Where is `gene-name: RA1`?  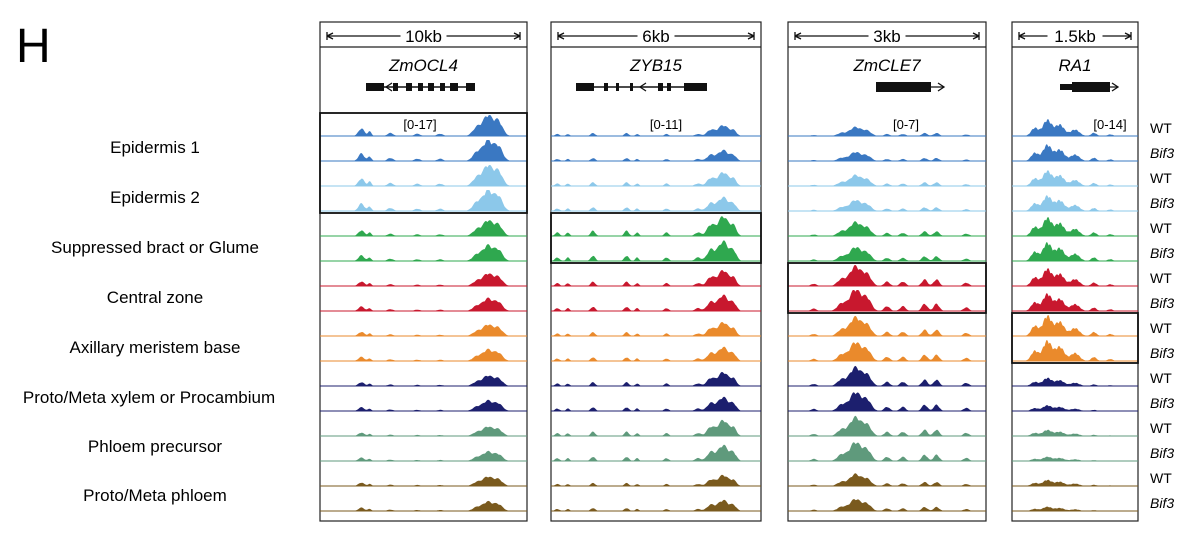 gene-name: RA1 is located at coordinates (1074, 65).